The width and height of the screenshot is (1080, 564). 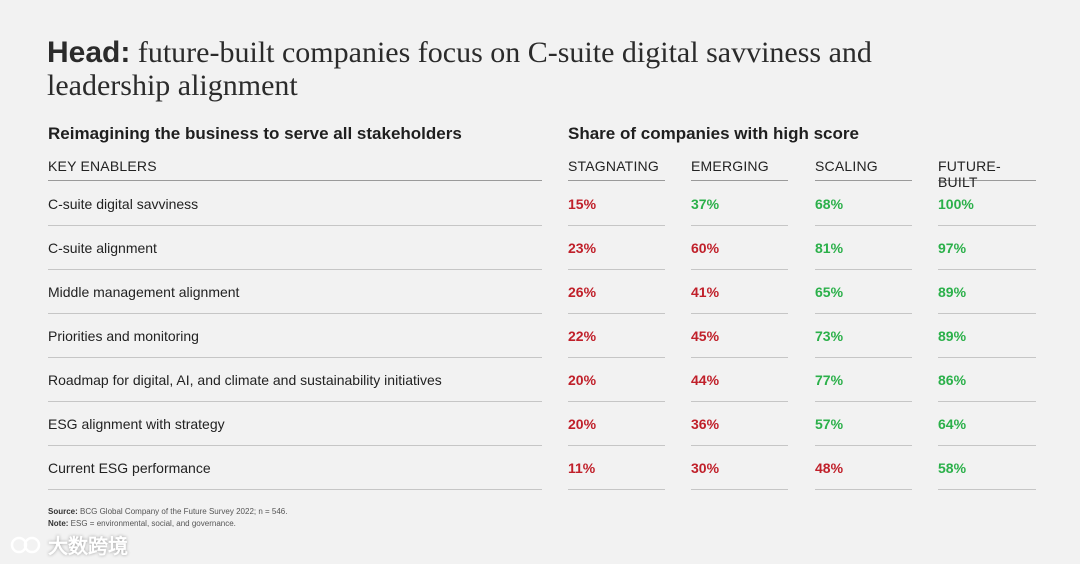 I want to click on enabler-label: Middle management alignment, so click(x=144, y=292).